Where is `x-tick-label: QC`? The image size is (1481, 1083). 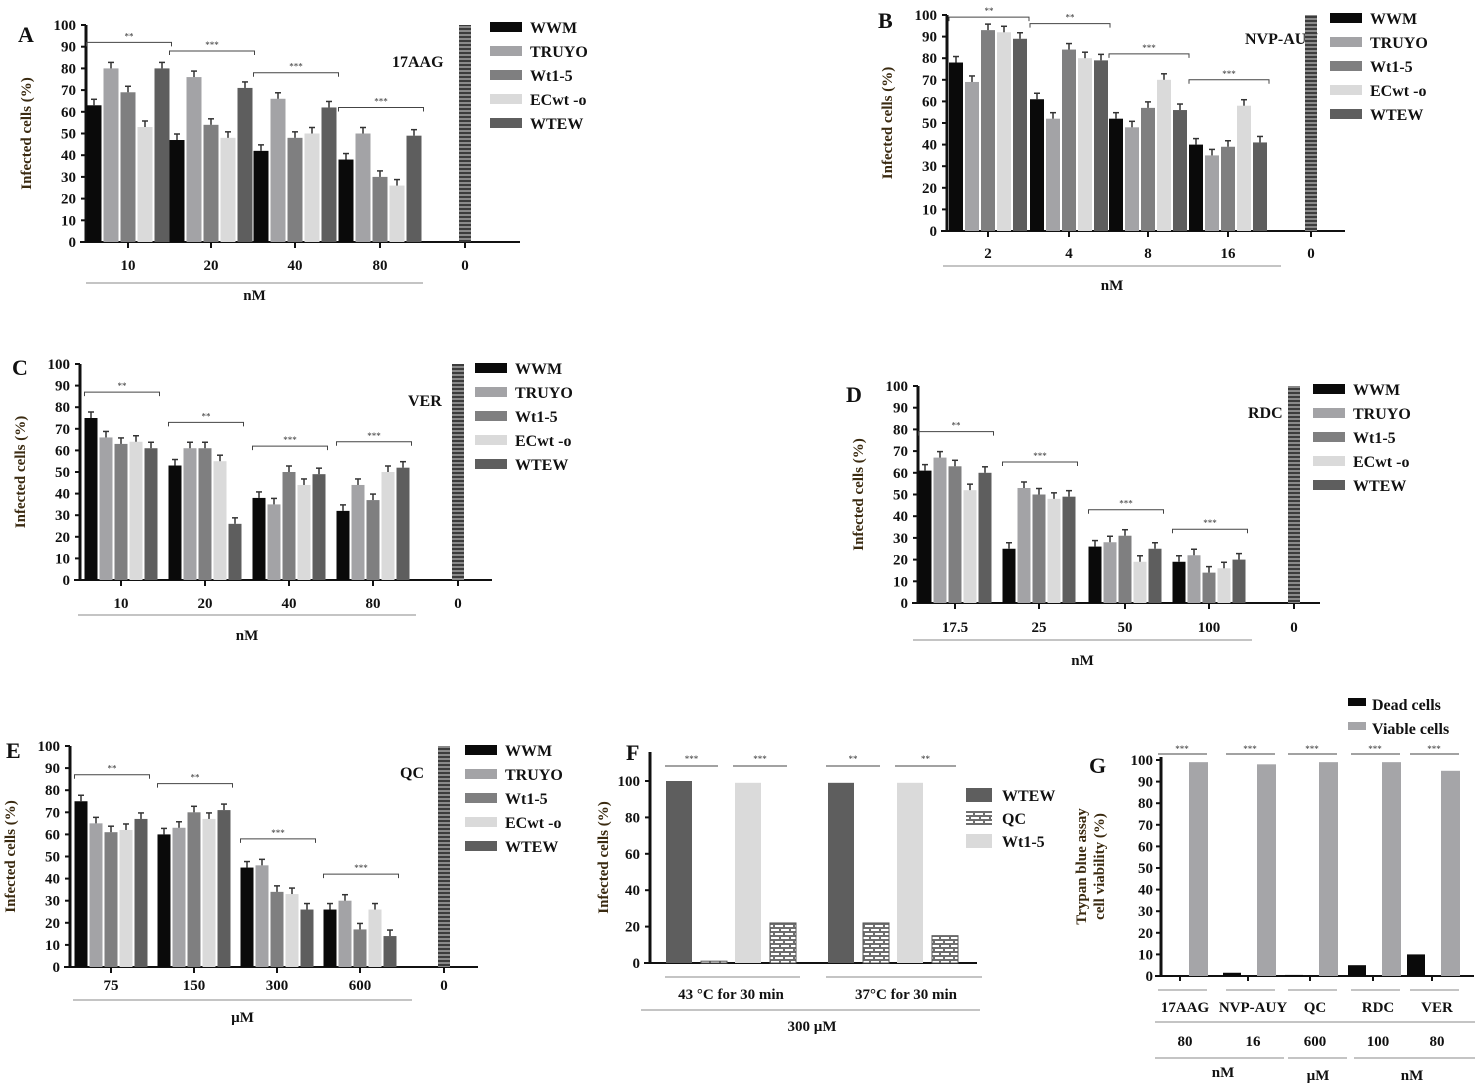
x-tick-label: QC is located at coordinates (1315, 1008).